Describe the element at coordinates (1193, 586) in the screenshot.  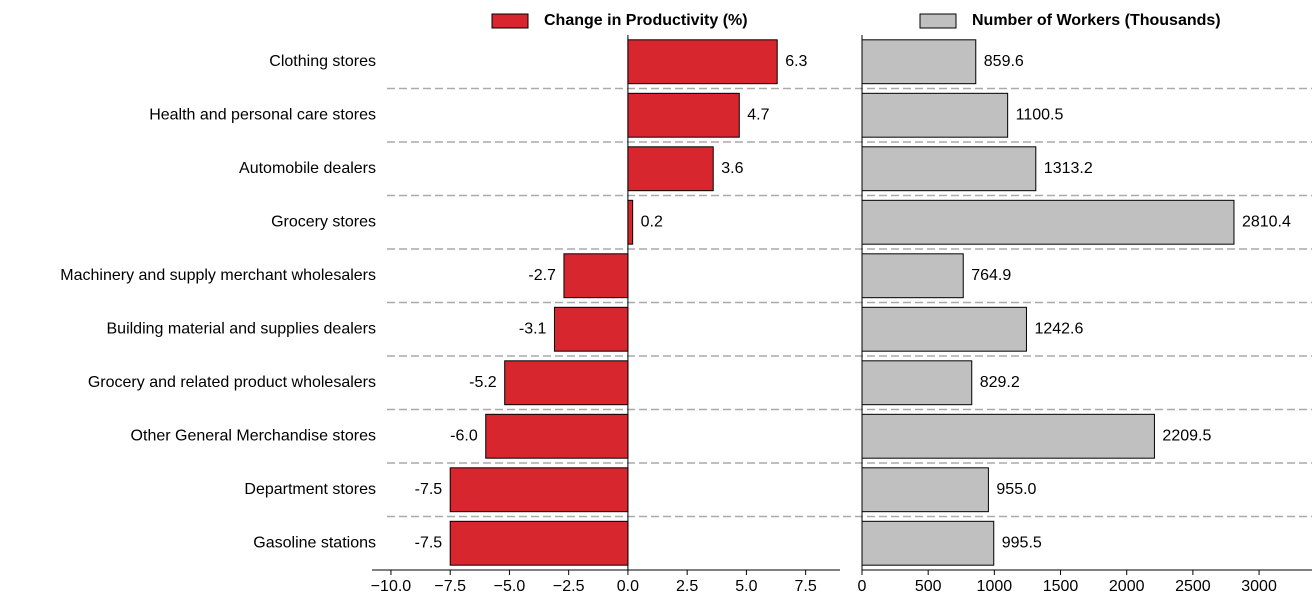
I see `x-tick-label: 2500` at that location.